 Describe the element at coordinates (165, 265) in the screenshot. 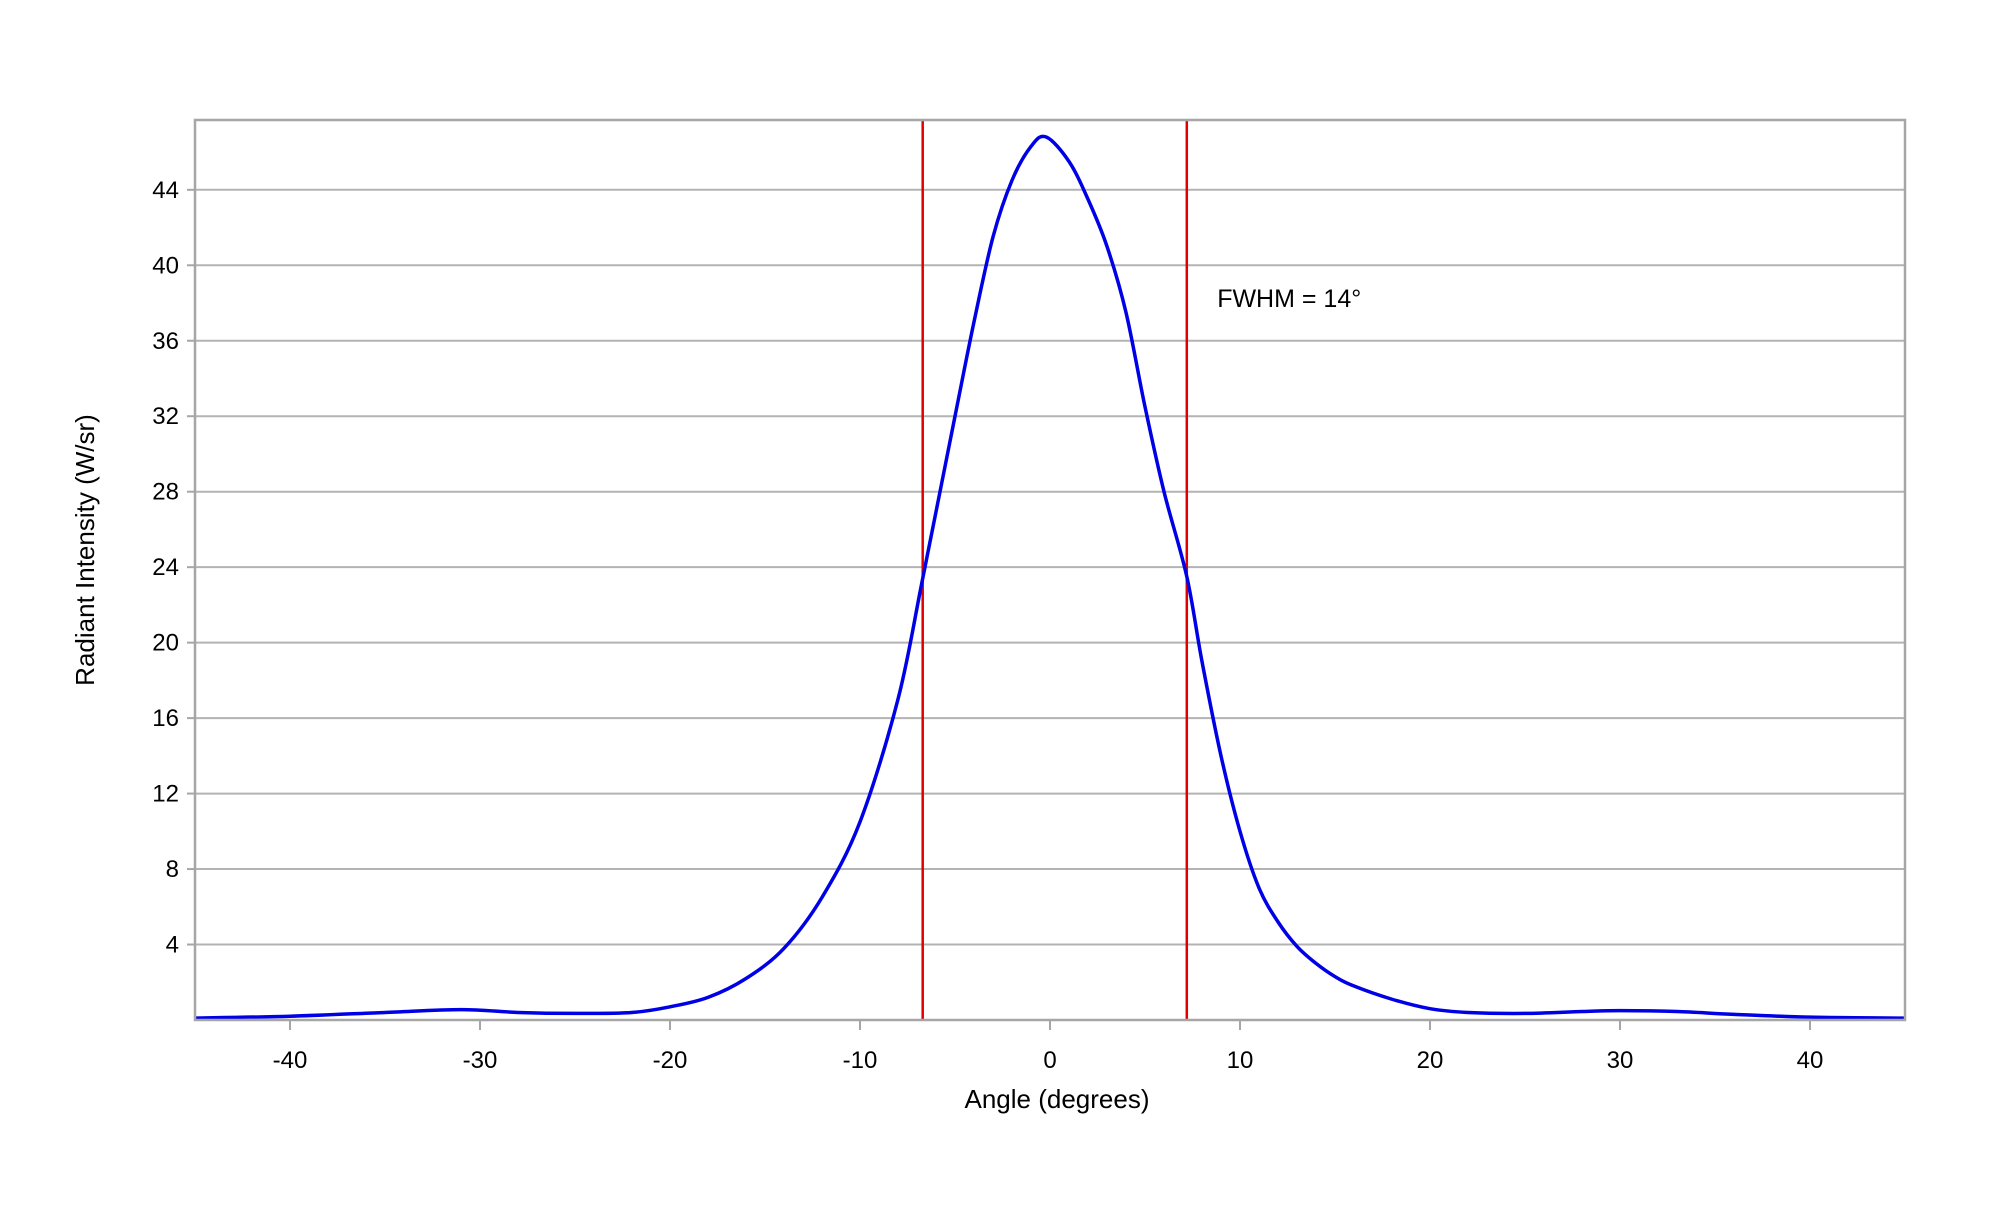

I see `y-tick-label: 40` at that location.